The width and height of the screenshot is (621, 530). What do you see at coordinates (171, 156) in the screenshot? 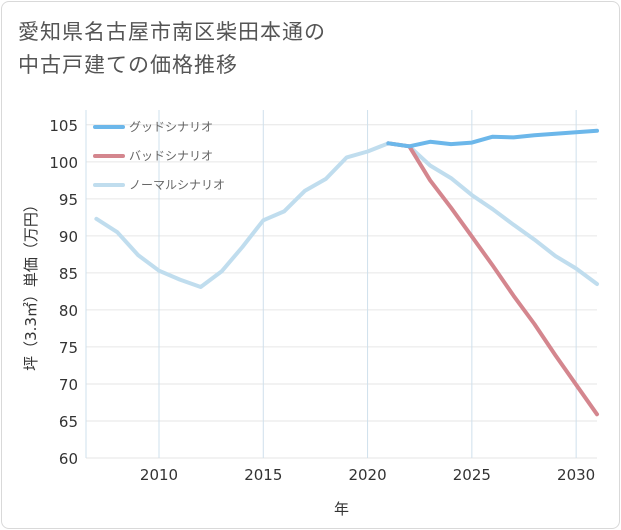
I see `legend-label: バッドシナリオ` at bounding box center [171, 156].